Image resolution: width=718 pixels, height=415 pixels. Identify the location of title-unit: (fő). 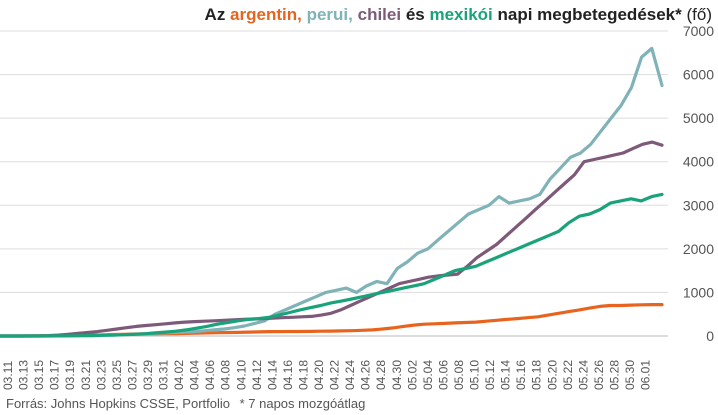
(699, 14).